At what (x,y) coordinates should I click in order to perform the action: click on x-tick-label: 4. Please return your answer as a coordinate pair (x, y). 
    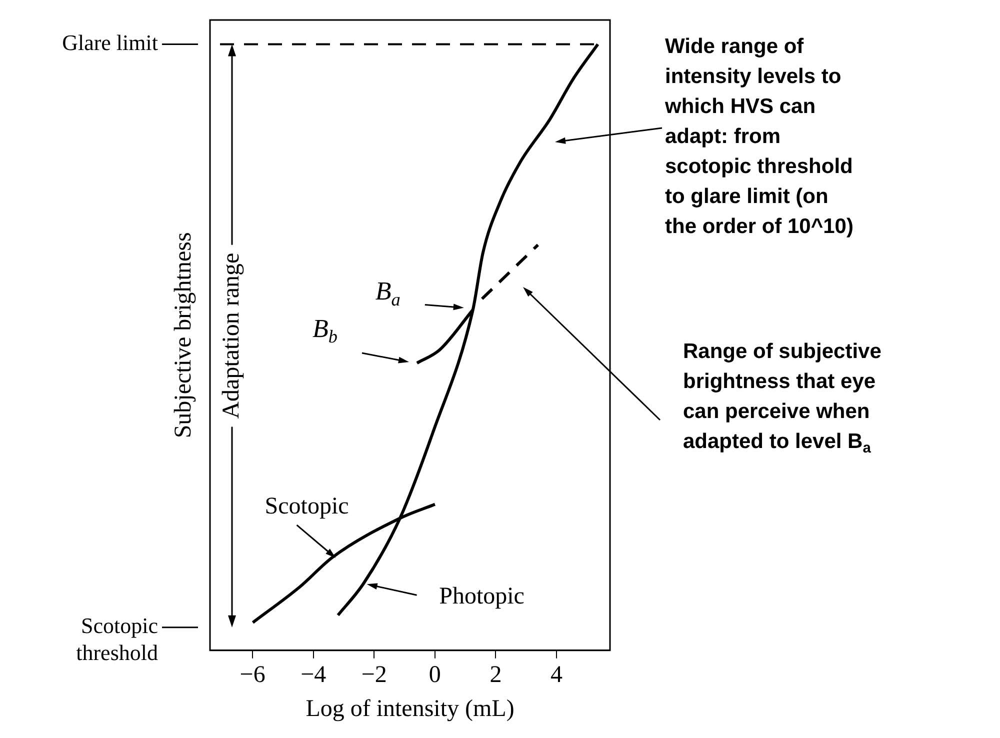
    Looking at the image, I should click on (556, 675).